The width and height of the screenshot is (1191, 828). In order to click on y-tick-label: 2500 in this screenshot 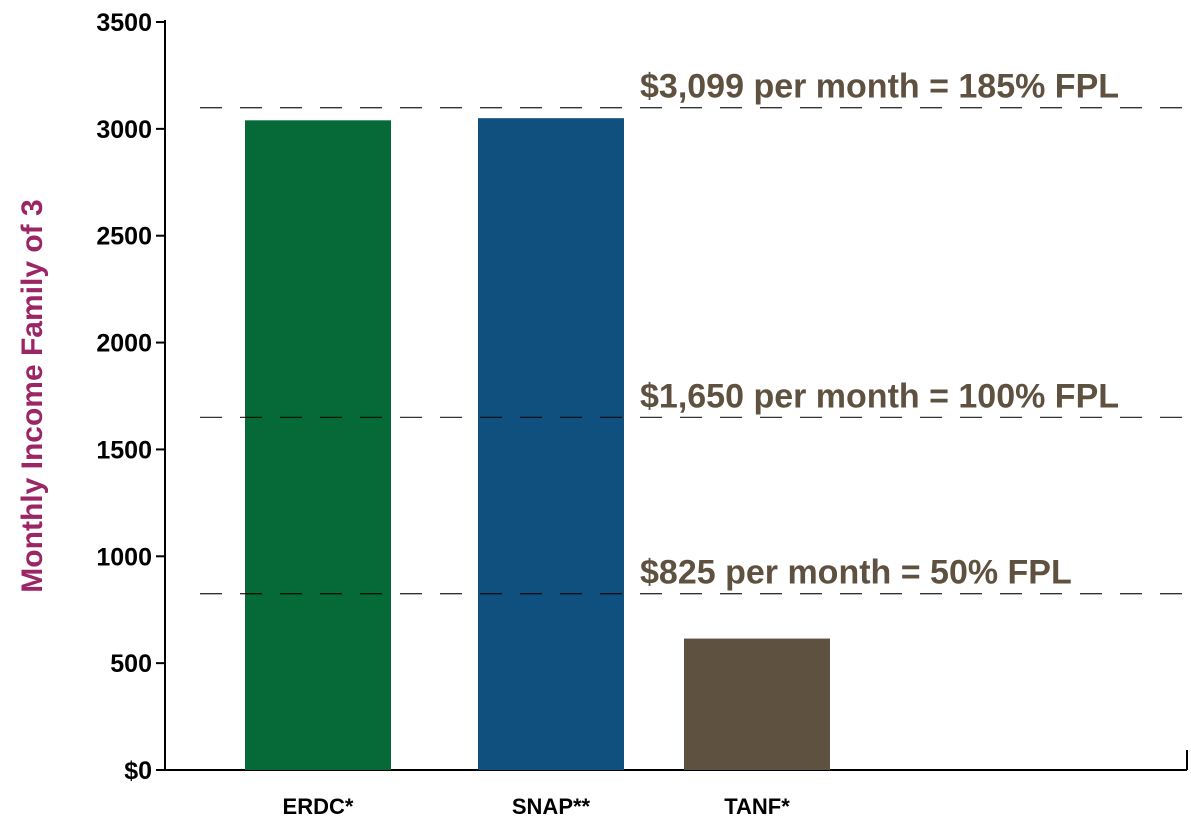, I will do `click(124, 237)`.